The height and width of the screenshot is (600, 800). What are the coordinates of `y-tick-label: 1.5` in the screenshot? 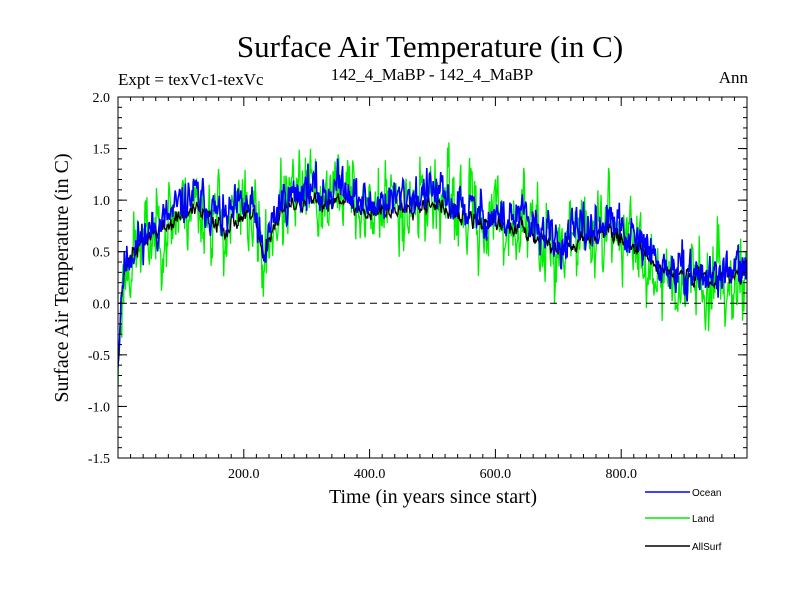 It's located at (102, 150).